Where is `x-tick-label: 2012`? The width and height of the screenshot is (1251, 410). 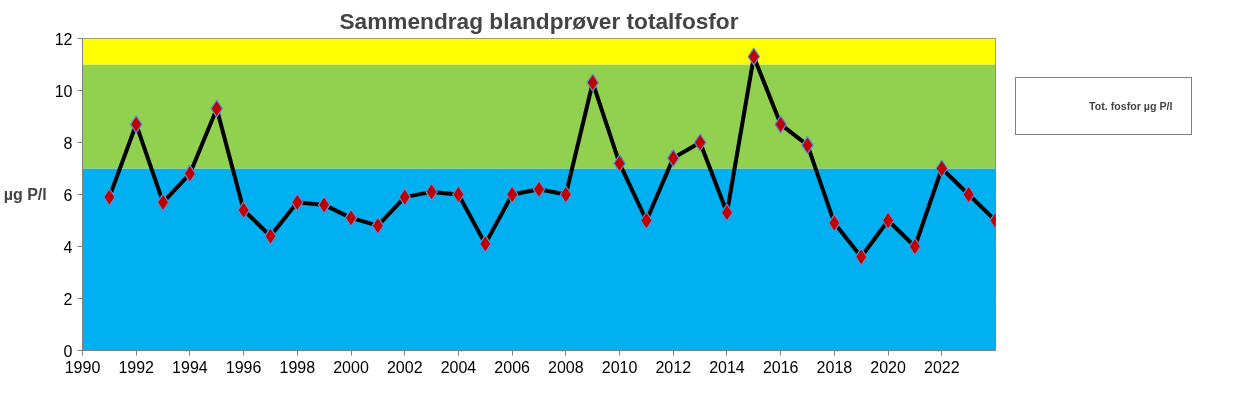
x-tick-label: 2012 is located at coordinates (673, 367).